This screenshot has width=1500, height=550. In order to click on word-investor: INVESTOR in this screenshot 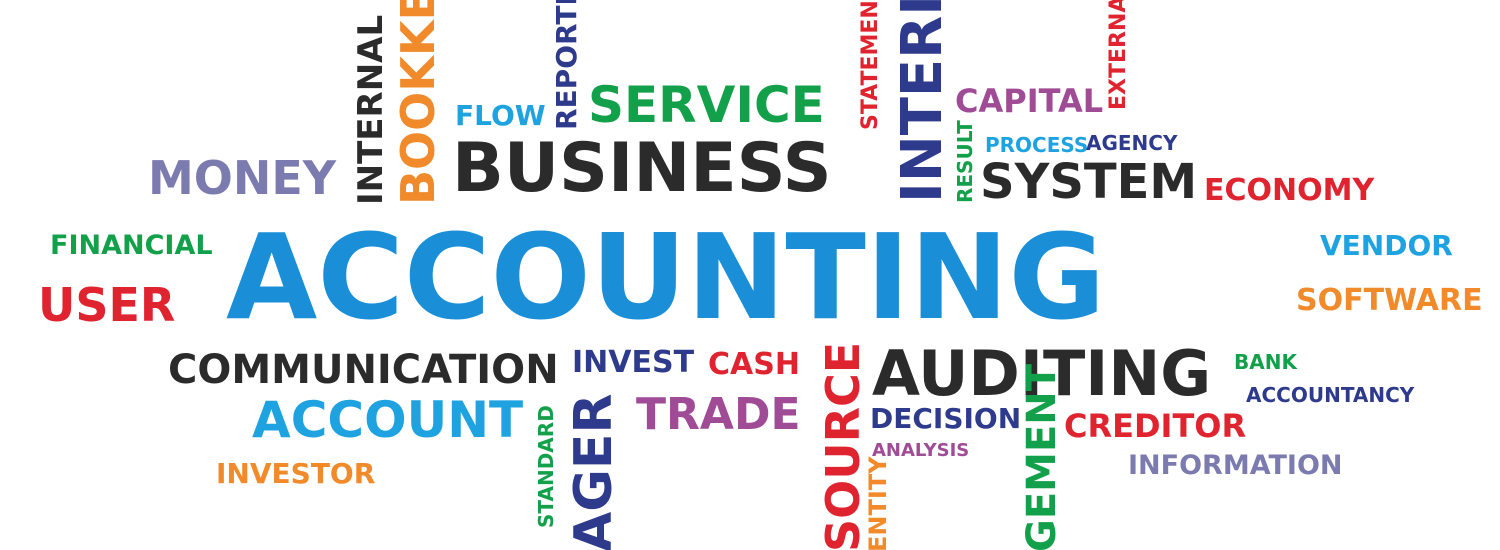, I will do `click(296, 473)`.